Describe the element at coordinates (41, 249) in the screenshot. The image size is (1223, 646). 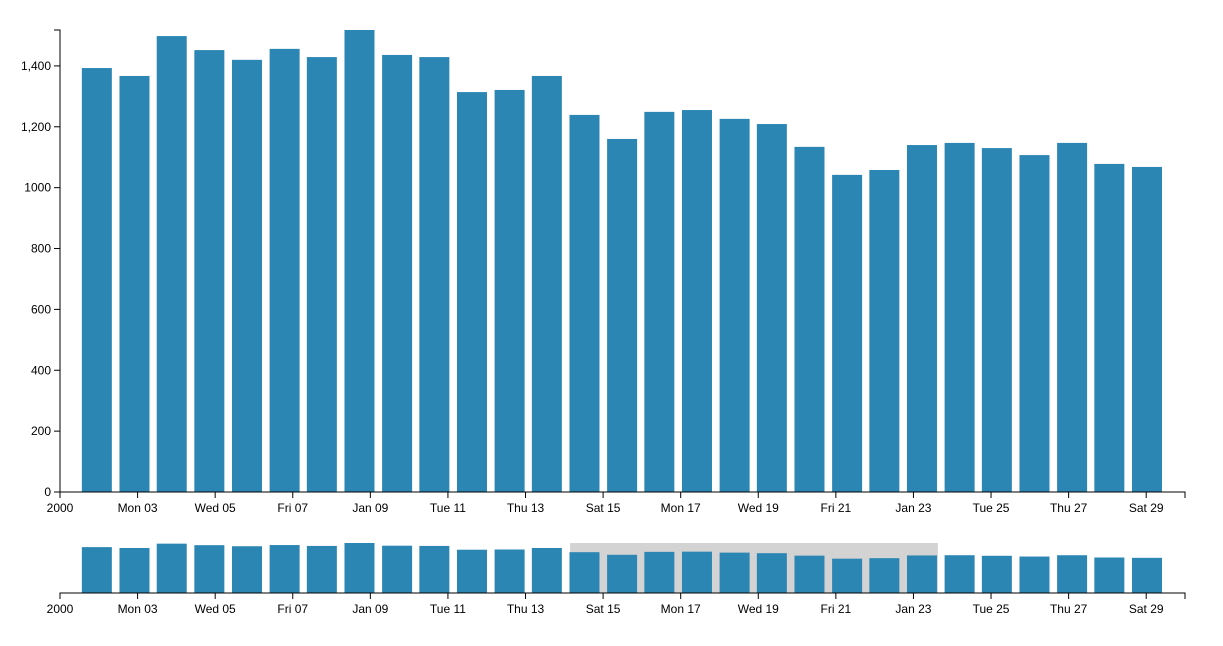
I see `y-tick-label: 800` at that location.